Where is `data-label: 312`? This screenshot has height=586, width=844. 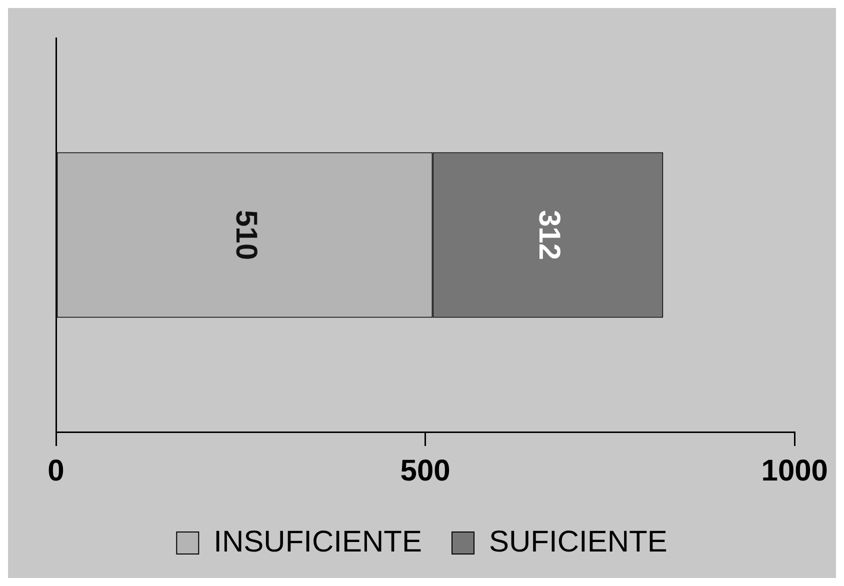 data-label: 312 is located at coordinates (549, 235).